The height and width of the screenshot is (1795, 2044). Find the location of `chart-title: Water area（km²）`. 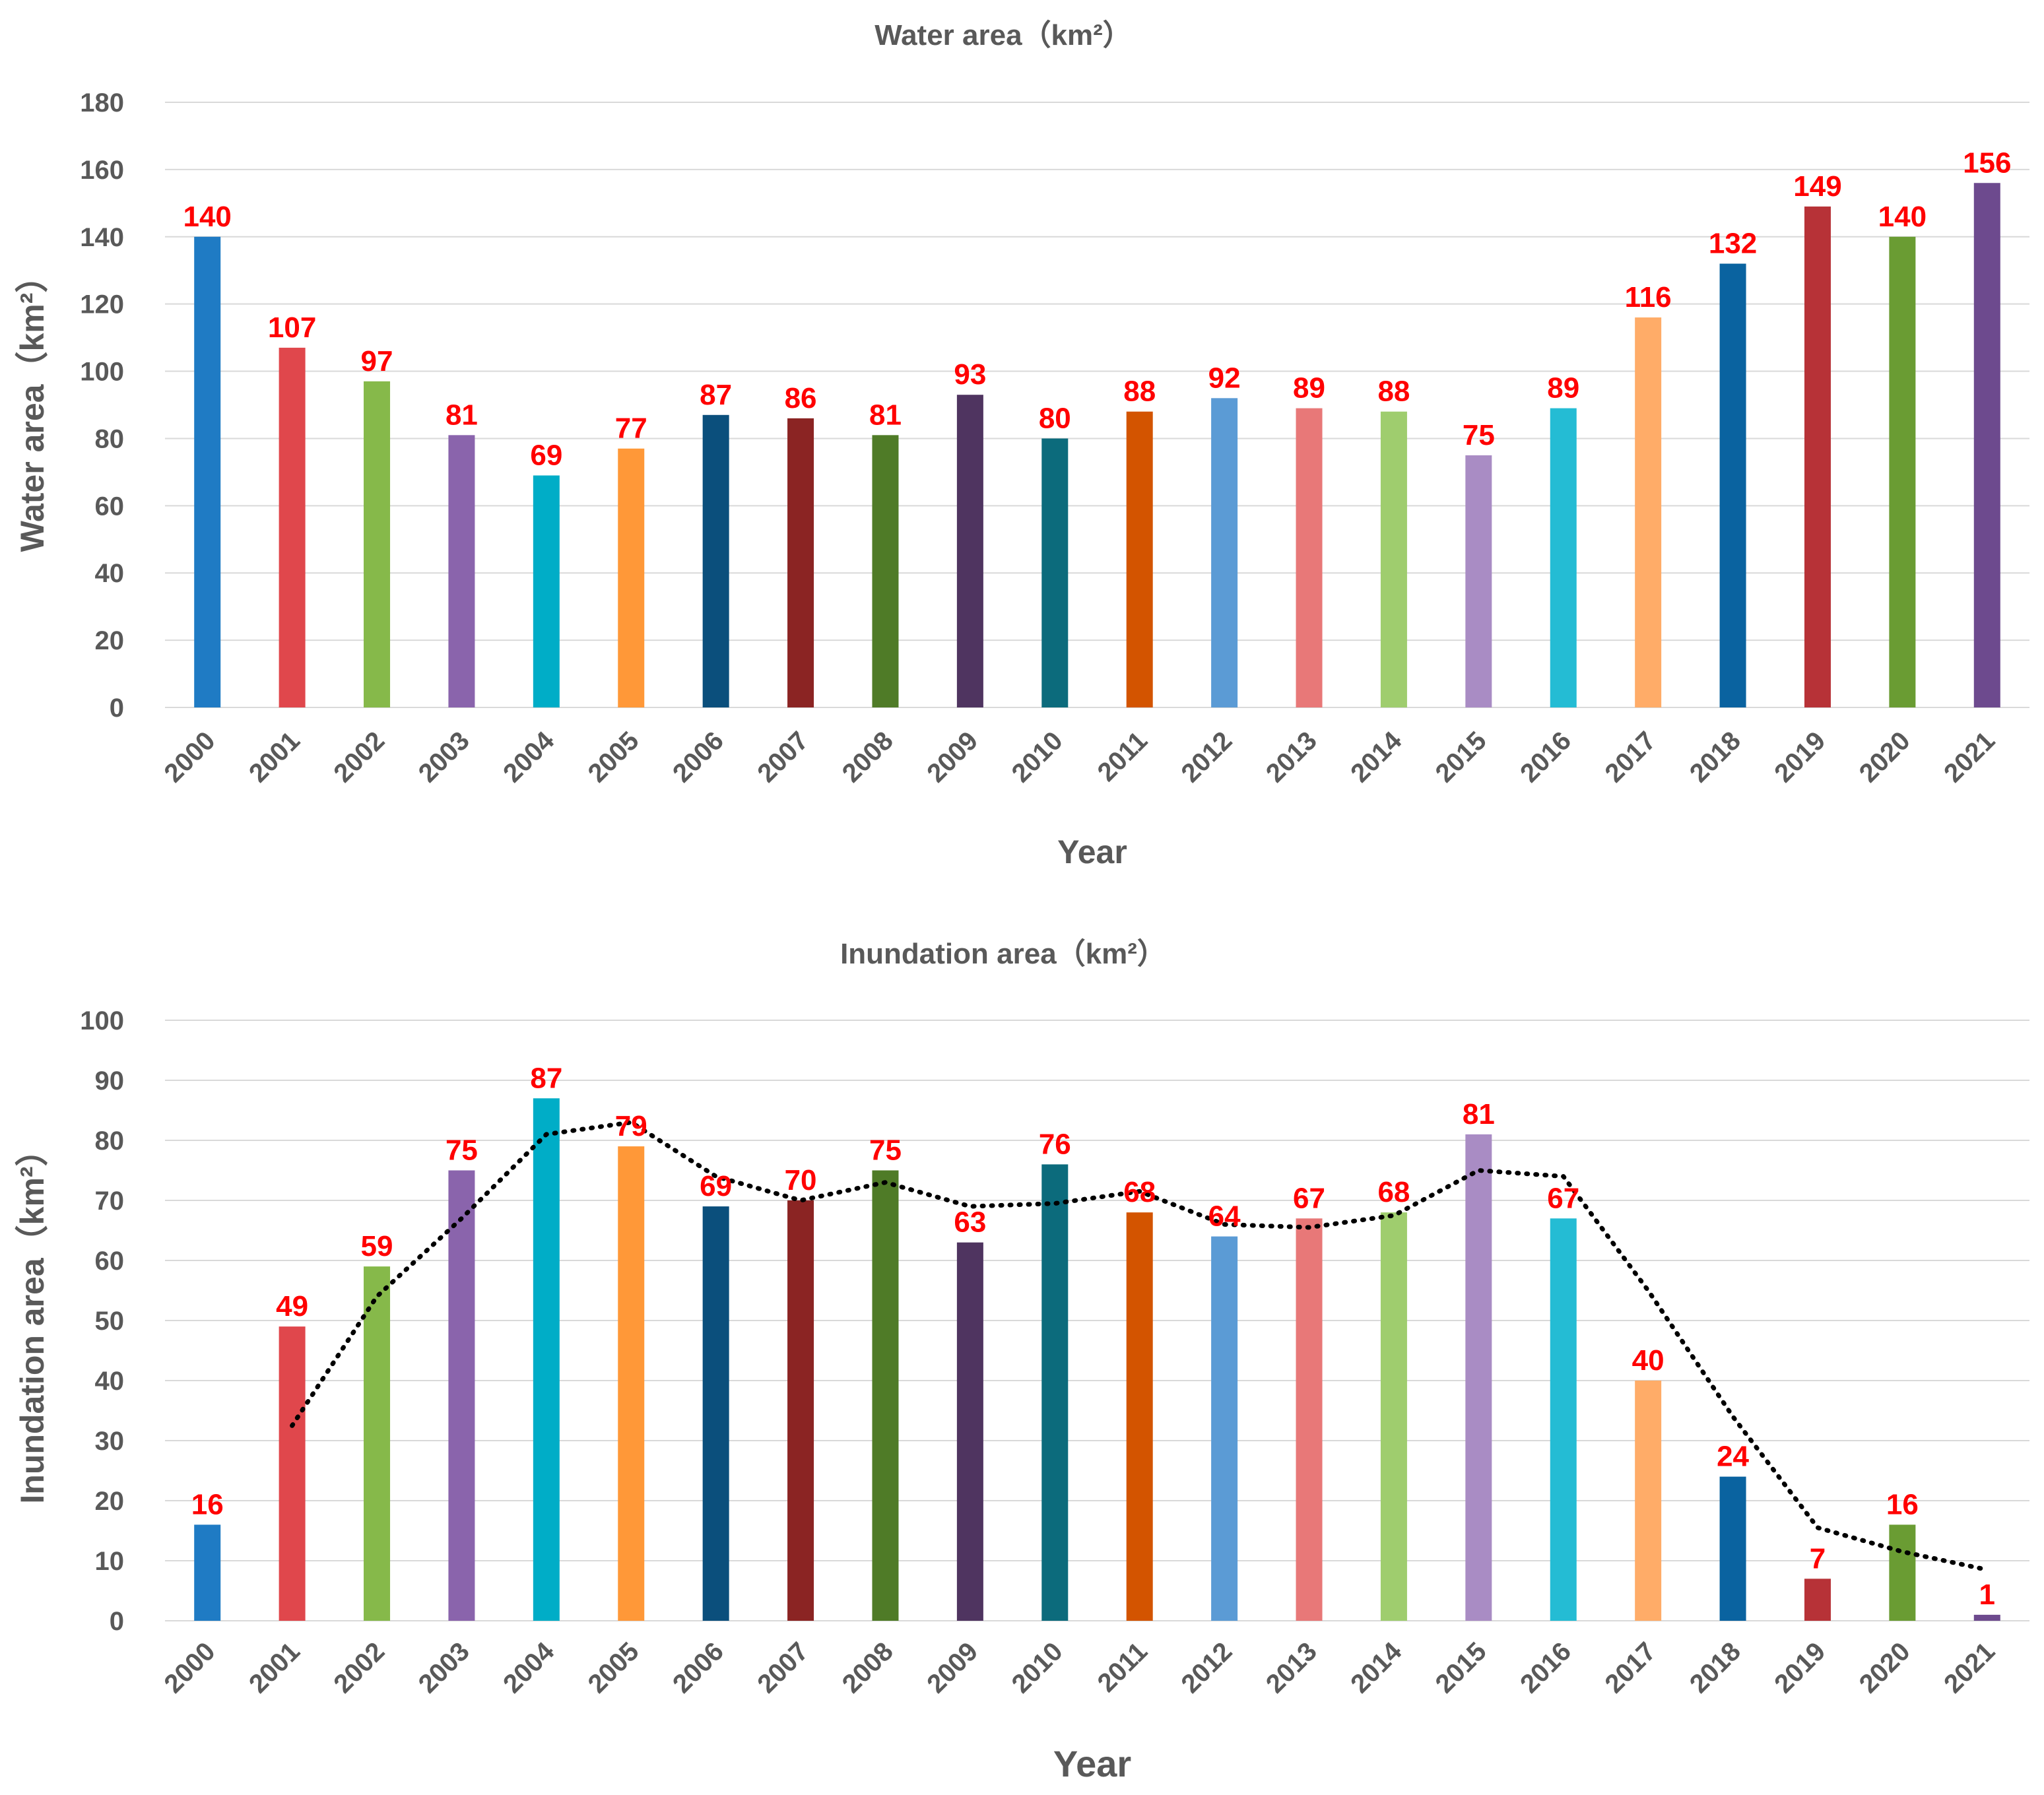

chart-title: Water area（km²） is located at coordinates (1003, 35).